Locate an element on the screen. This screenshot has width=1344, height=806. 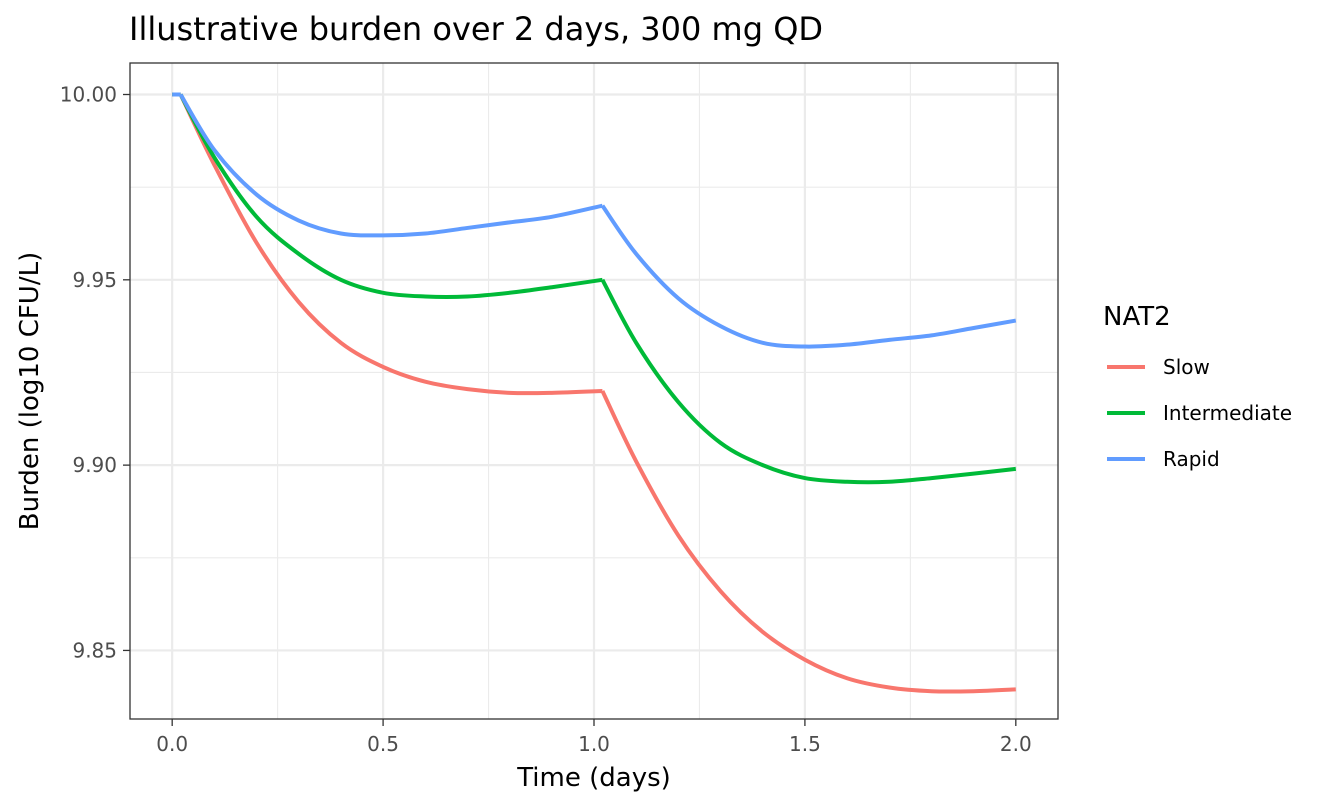
y-tick-label: 9.90 is located at coordinates (94, 465).